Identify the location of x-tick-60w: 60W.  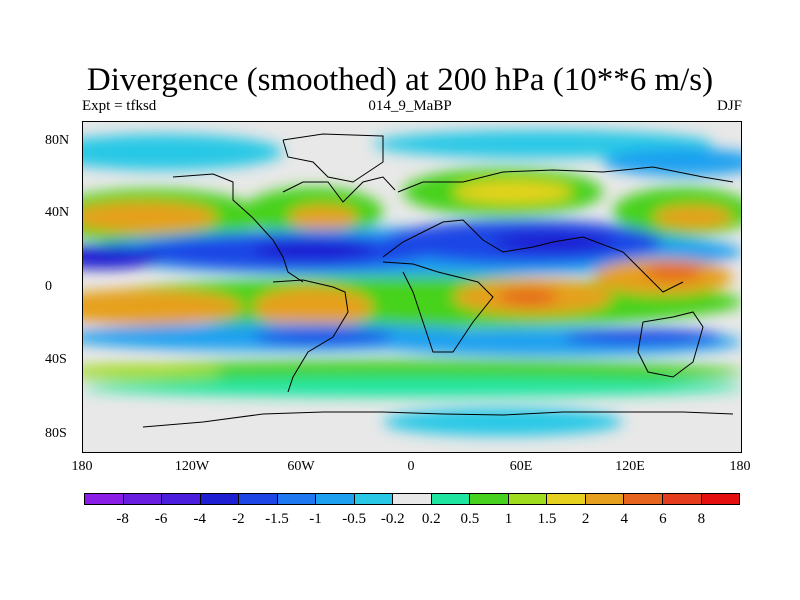
(301, 466).